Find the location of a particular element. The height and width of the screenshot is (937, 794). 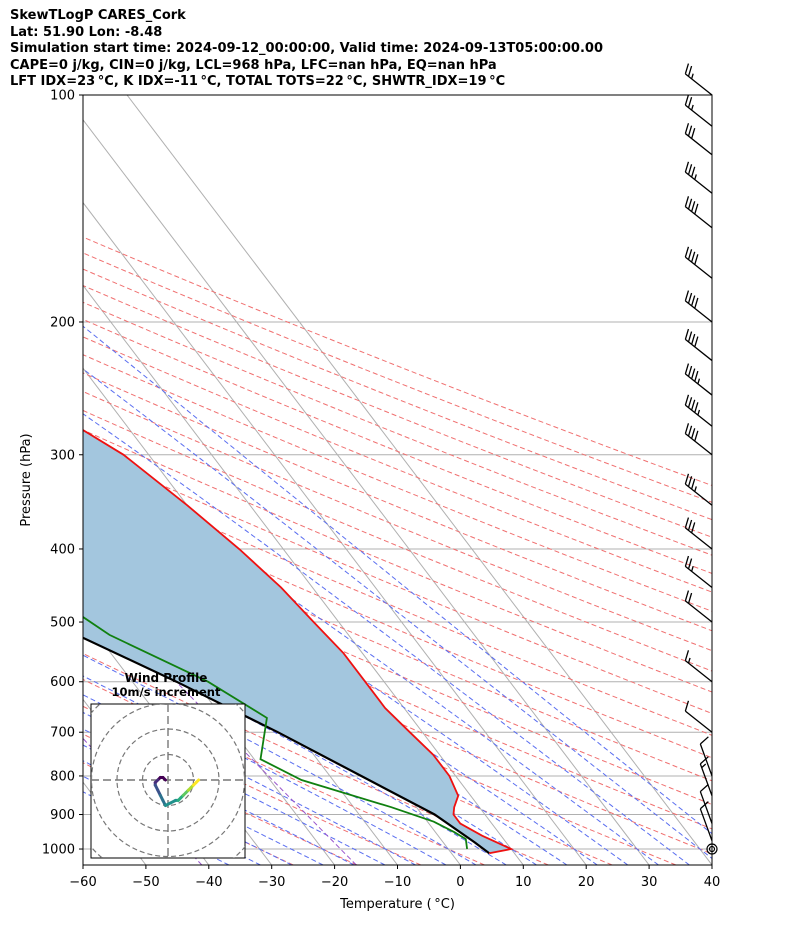

x-tick-label: −30 is located at coordinates (271, 882).